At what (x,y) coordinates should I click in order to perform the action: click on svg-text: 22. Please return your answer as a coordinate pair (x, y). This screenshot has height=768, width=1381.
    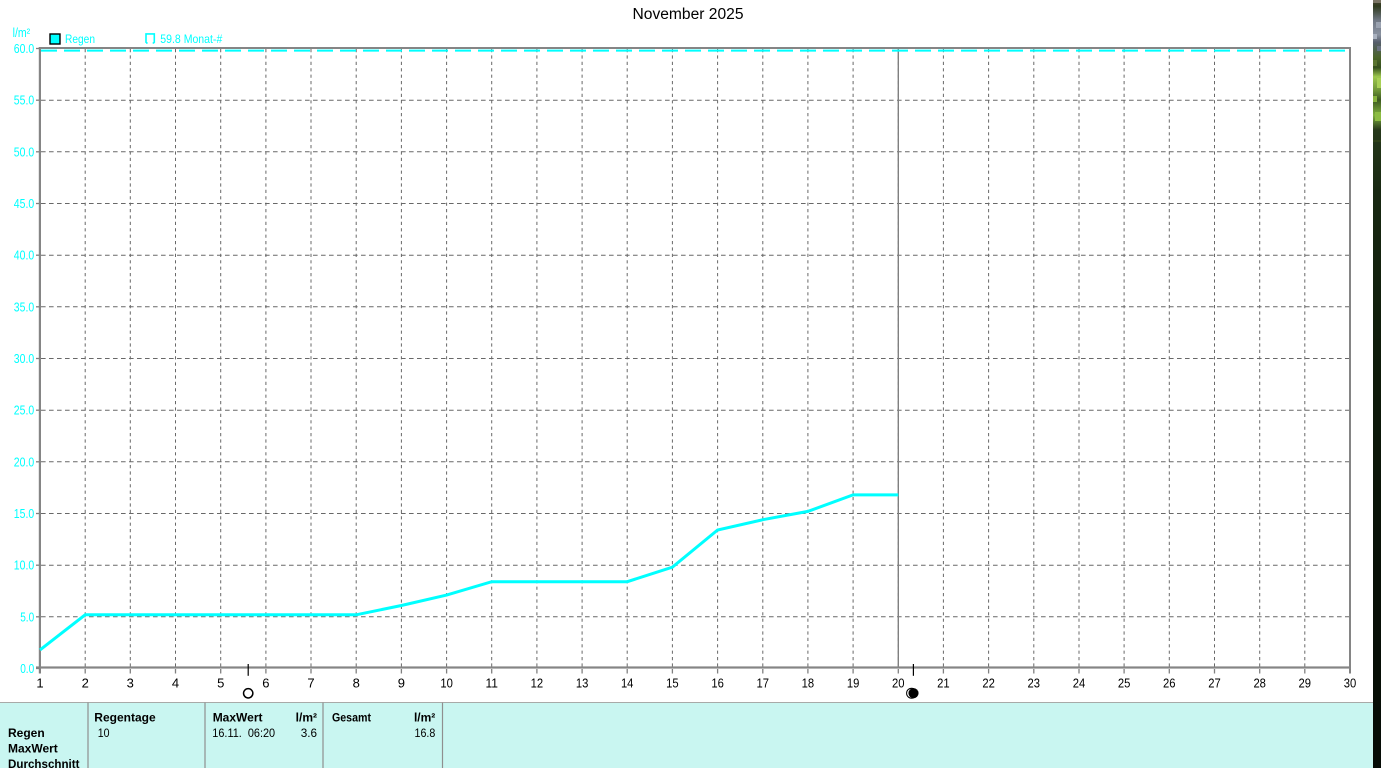
    Looking at the image, I should click on (988, 682).